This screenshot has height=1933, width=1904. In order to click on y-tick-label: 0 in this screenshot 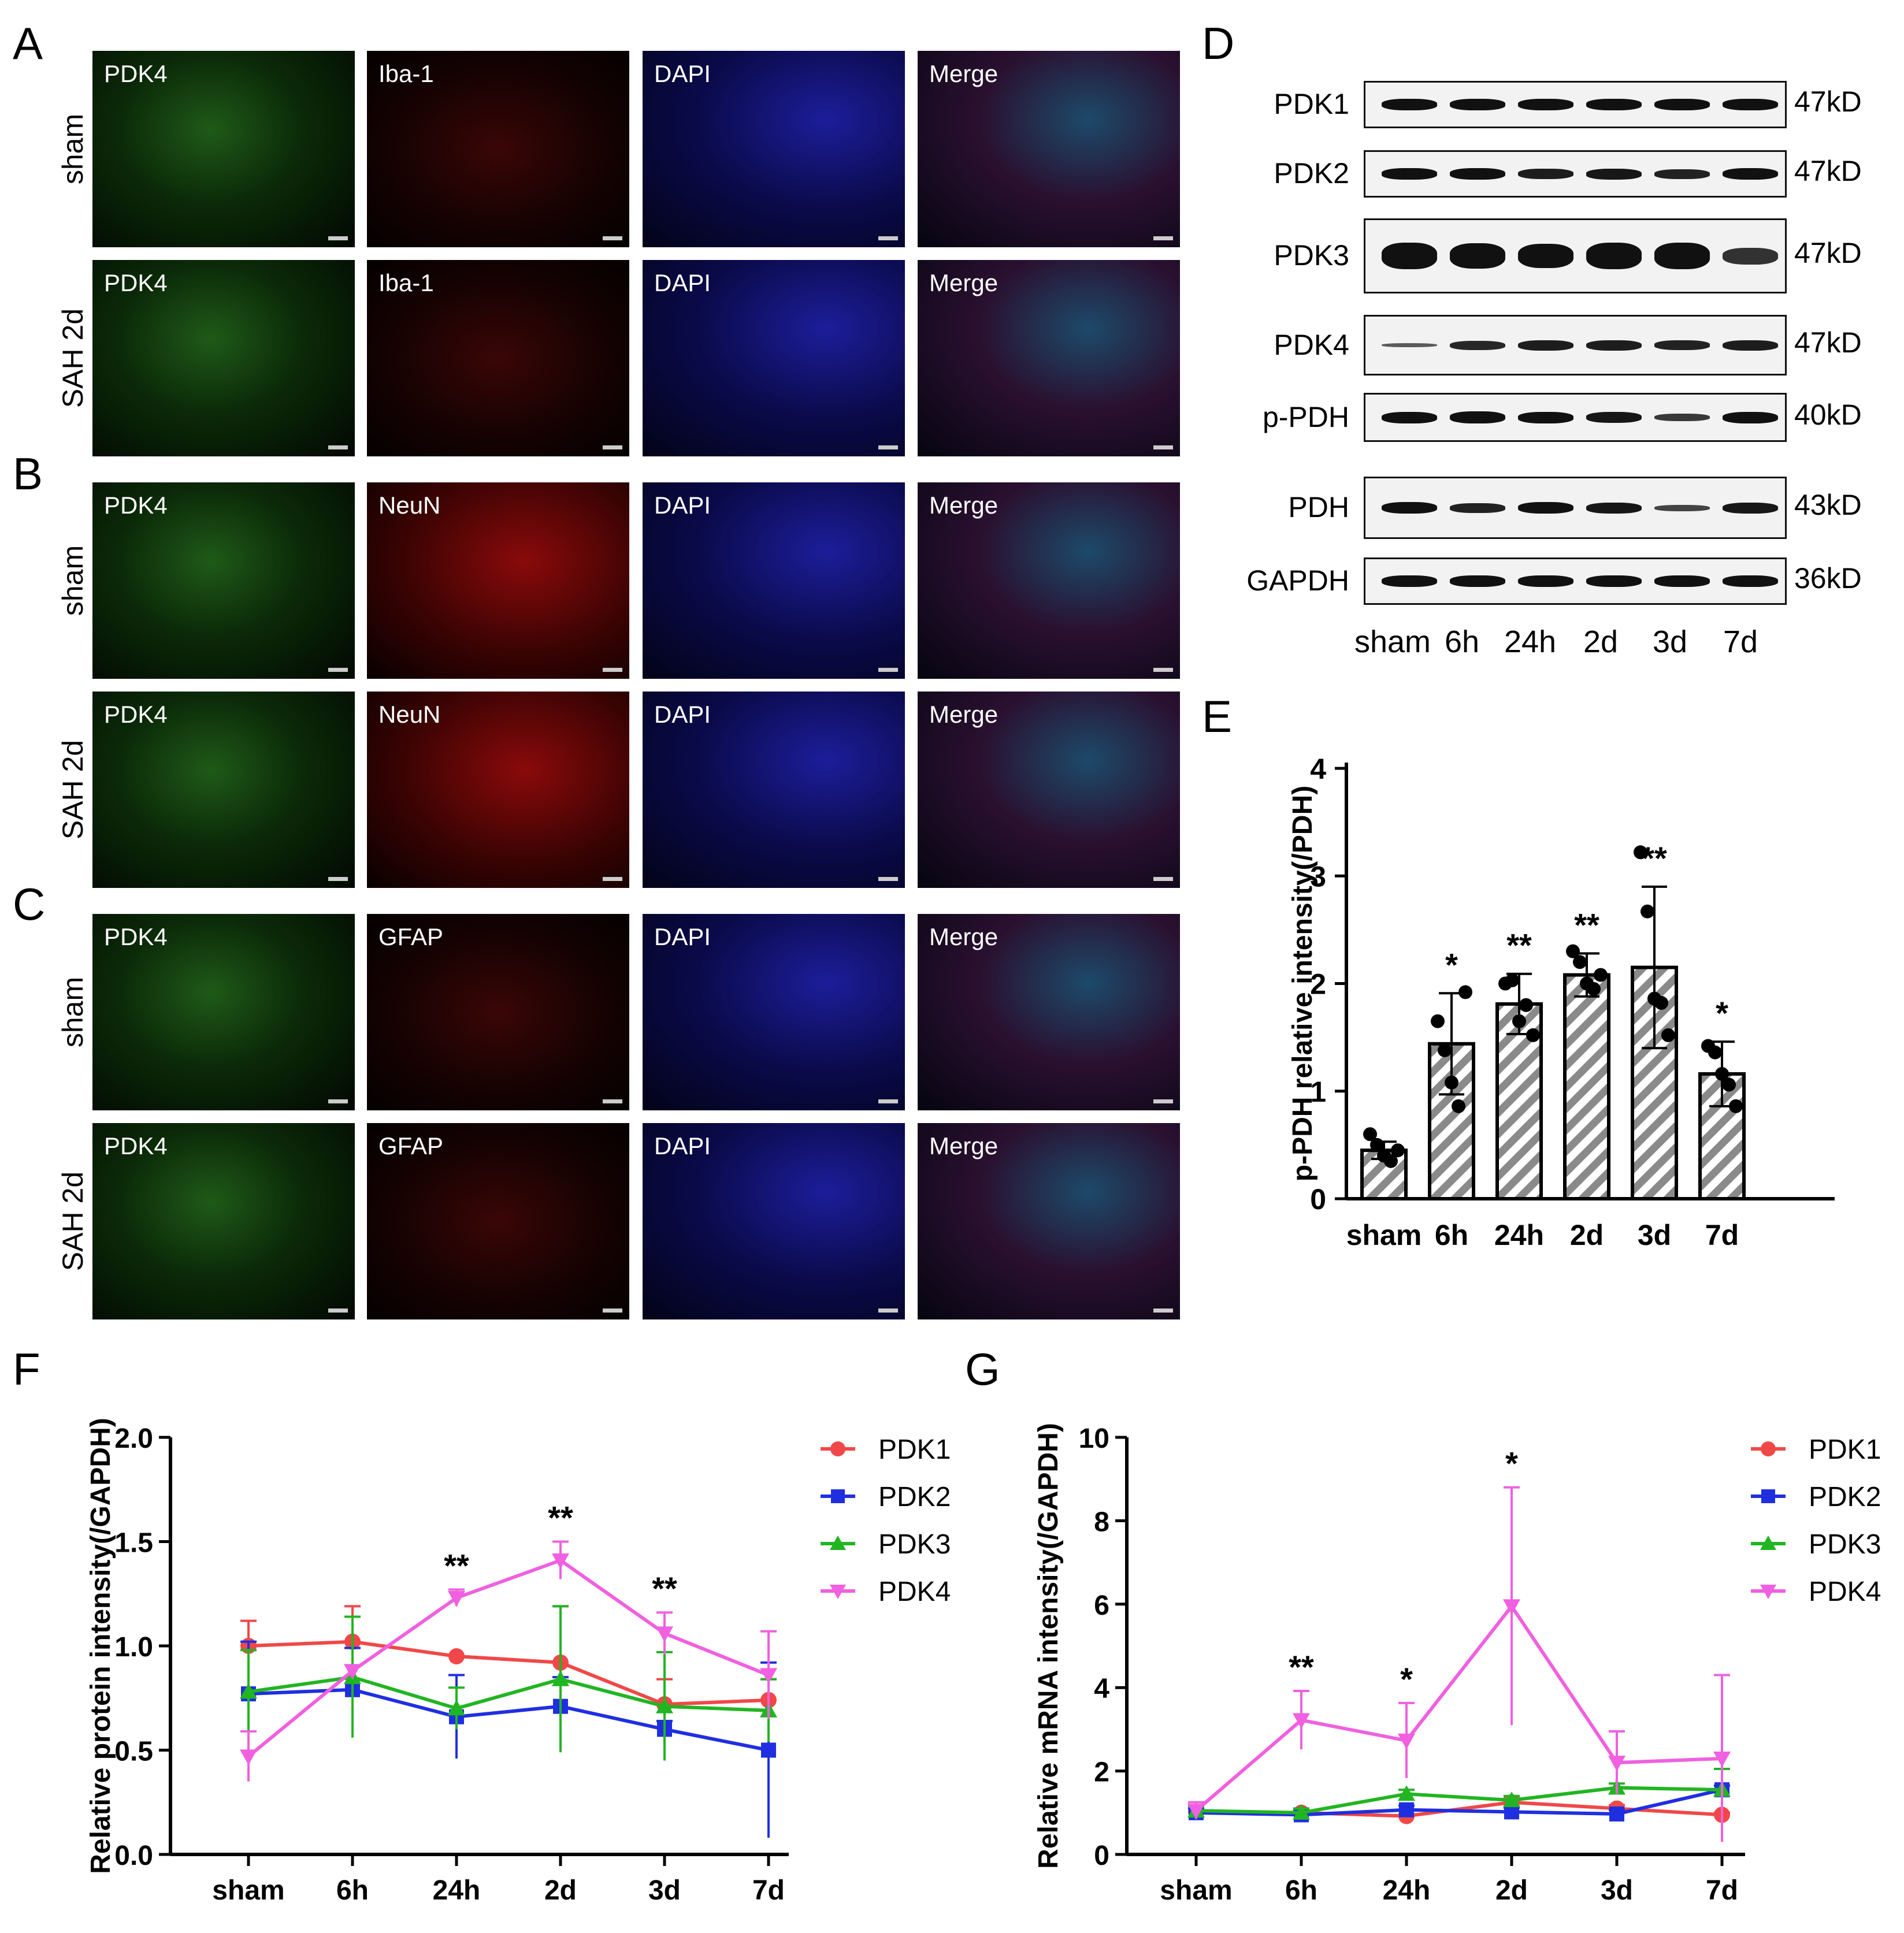, I will do `click(1101, 1856)`.